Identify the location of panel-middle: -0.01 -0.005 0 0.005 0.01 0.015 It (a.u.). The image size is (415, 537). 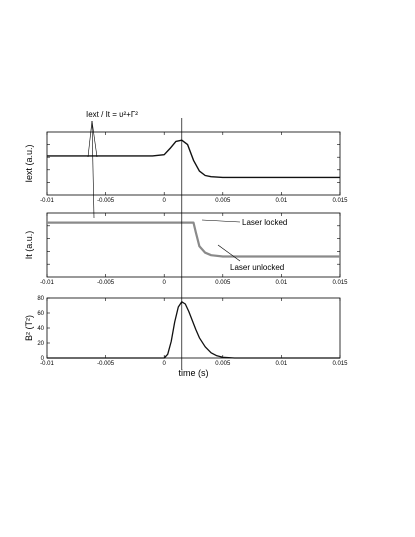
(186, 249).